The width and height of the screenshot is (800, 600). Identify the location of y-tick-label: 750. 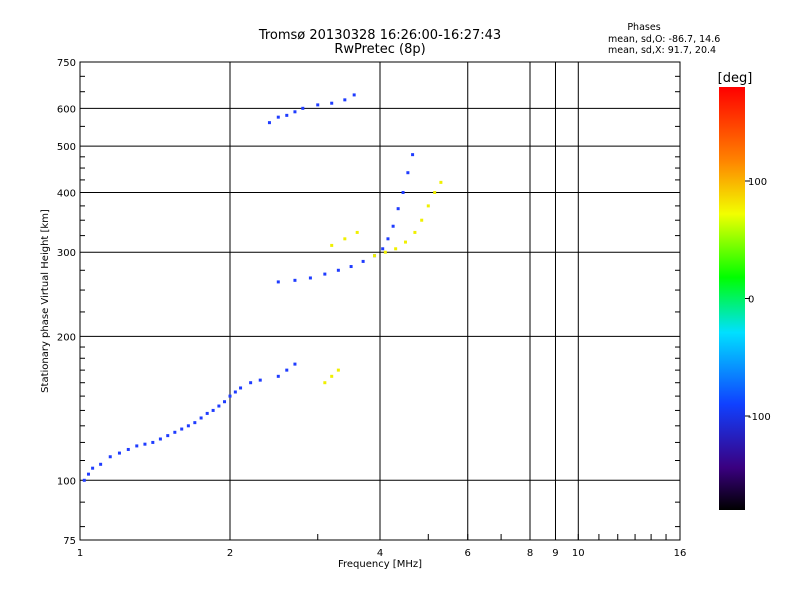
(66, 63).